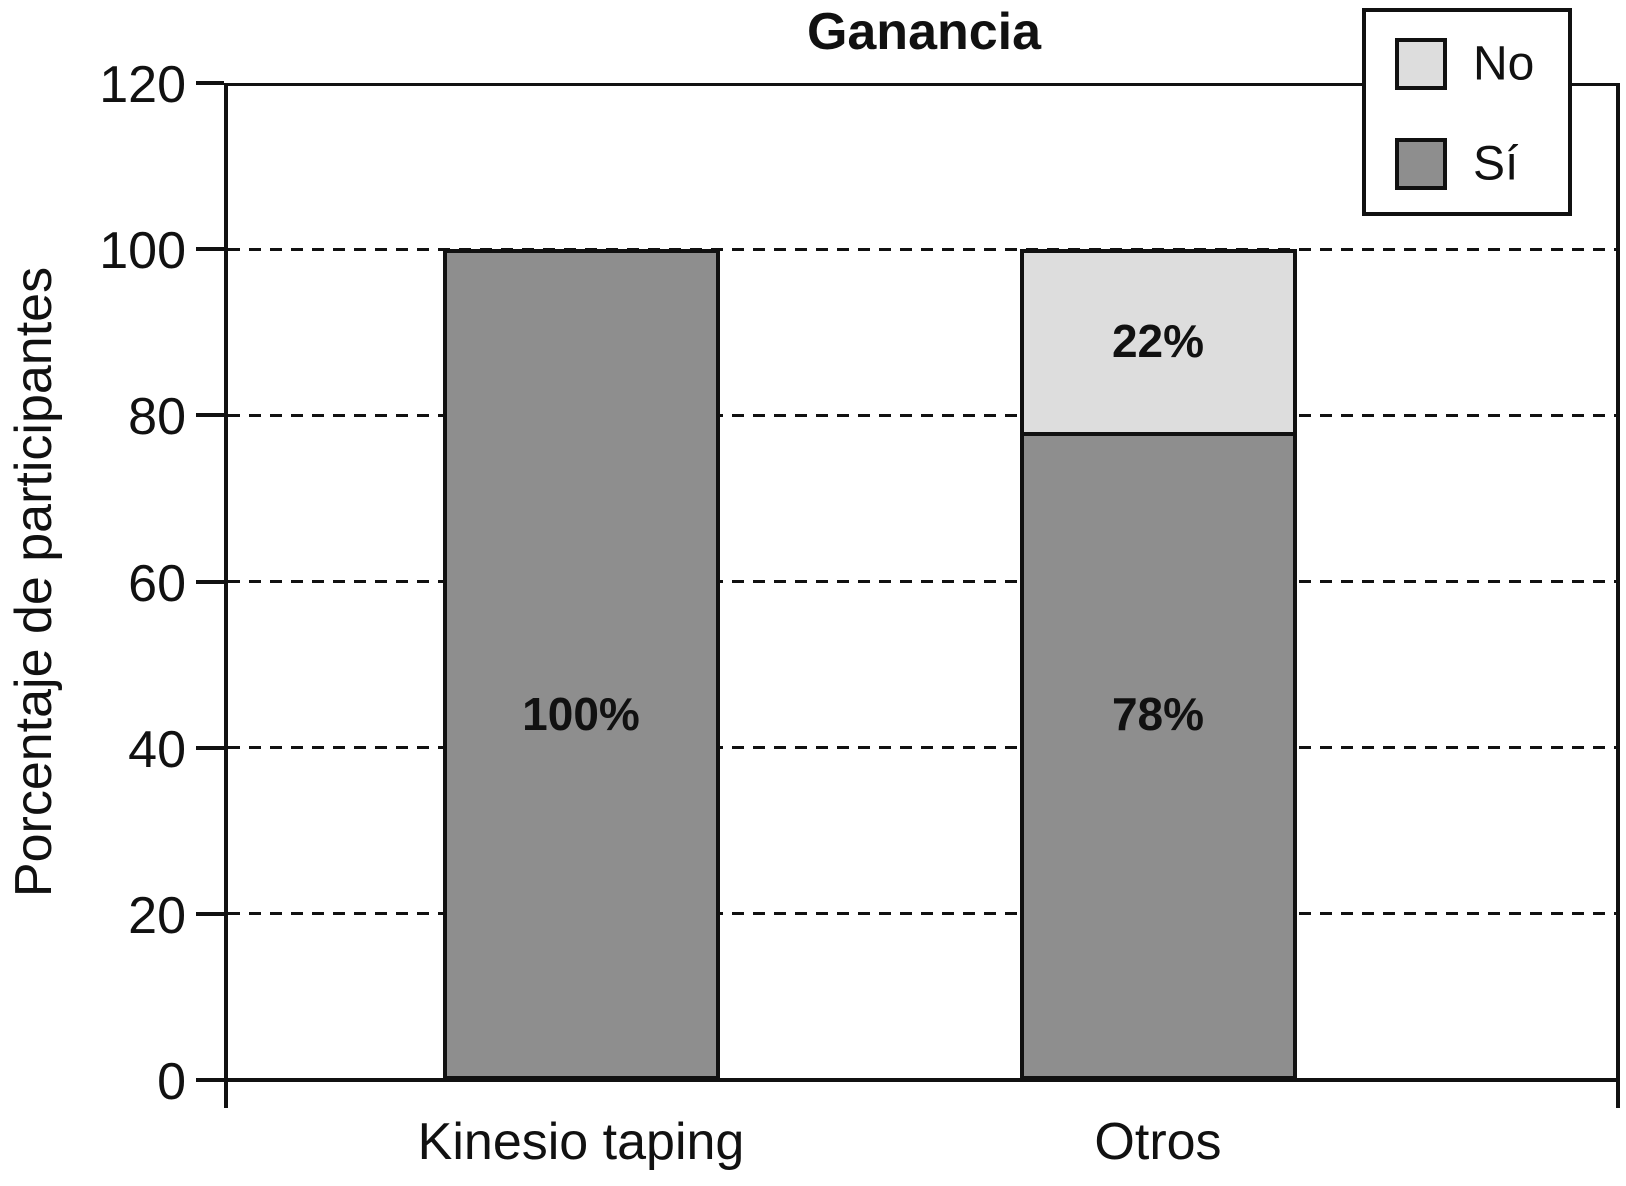  What do you see at coordinates (226, 595) in the screenshot?
I see `y-axis-line` at bounding box center [226, 595].